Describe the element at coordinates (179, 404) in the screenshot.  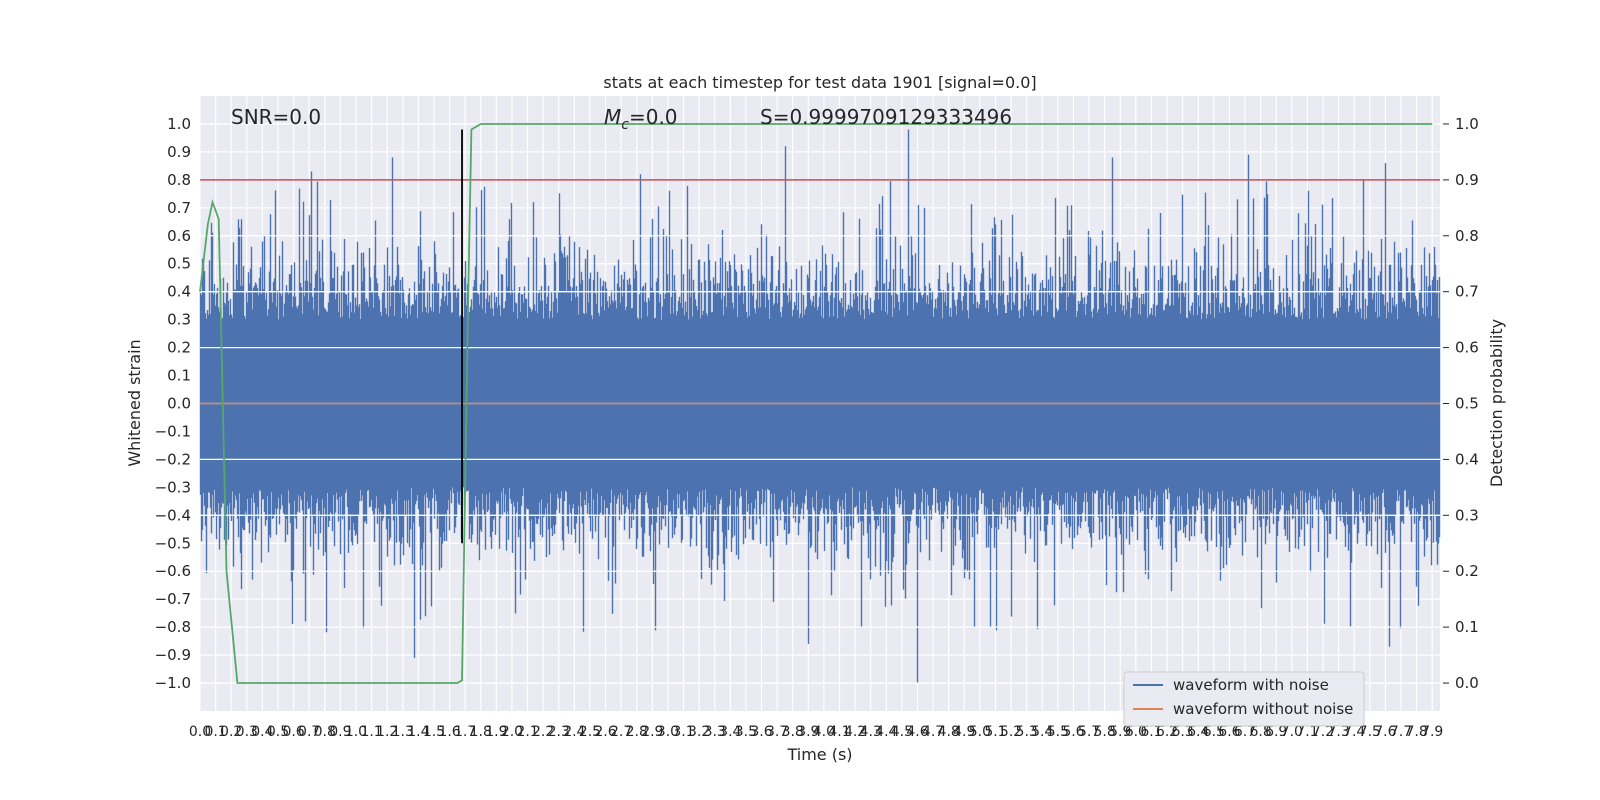
I see `y-tick-label: 0.0` at that location.